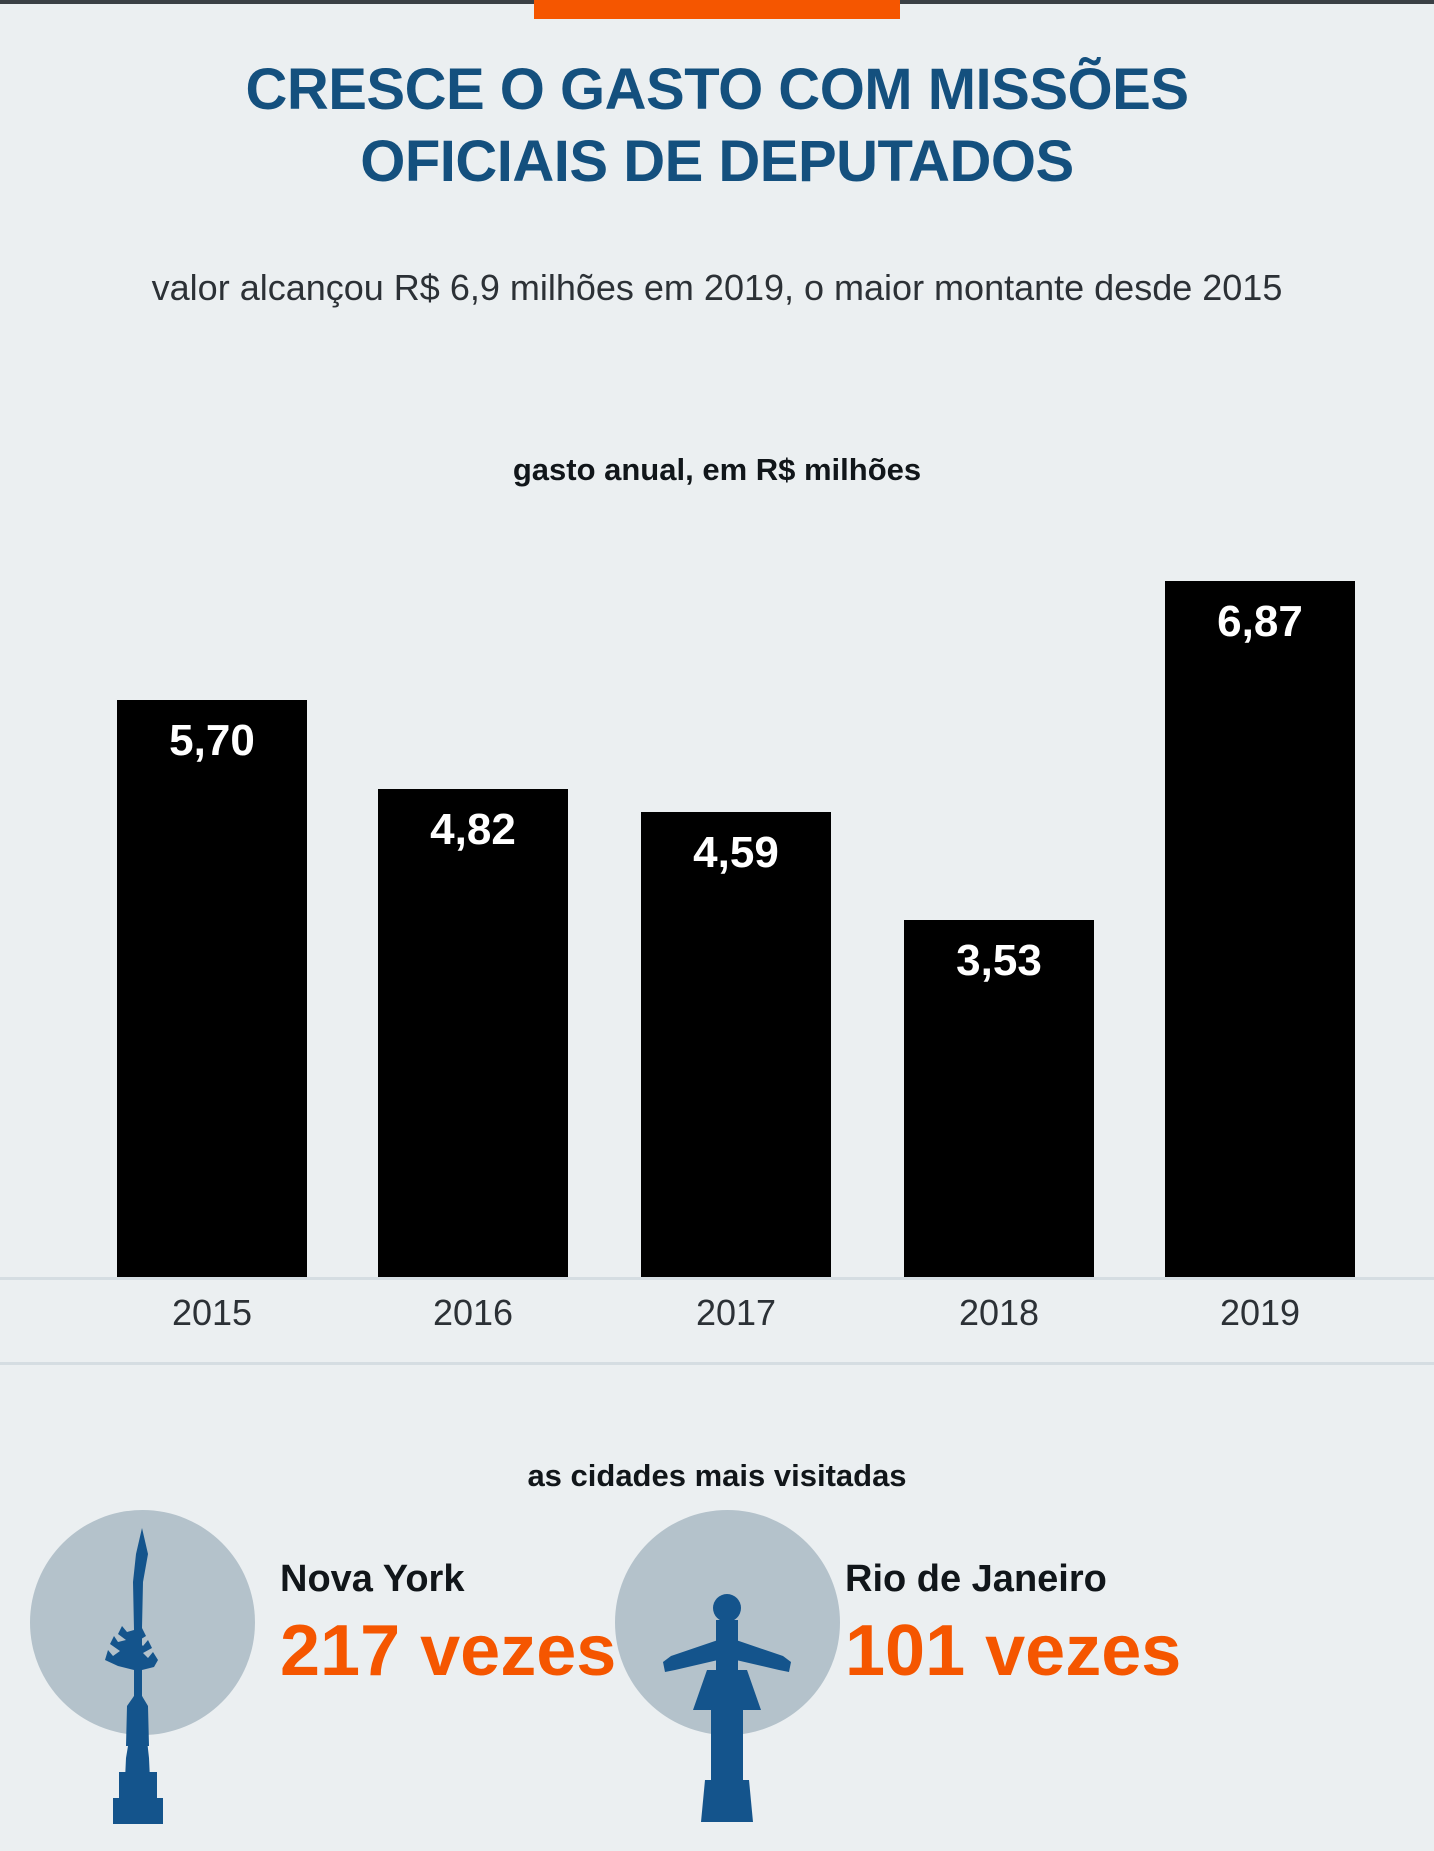  What do you see at coordinates (999, 1099) in the screenshot?
I see `bar-2018` at bounding box center [999, 1099].